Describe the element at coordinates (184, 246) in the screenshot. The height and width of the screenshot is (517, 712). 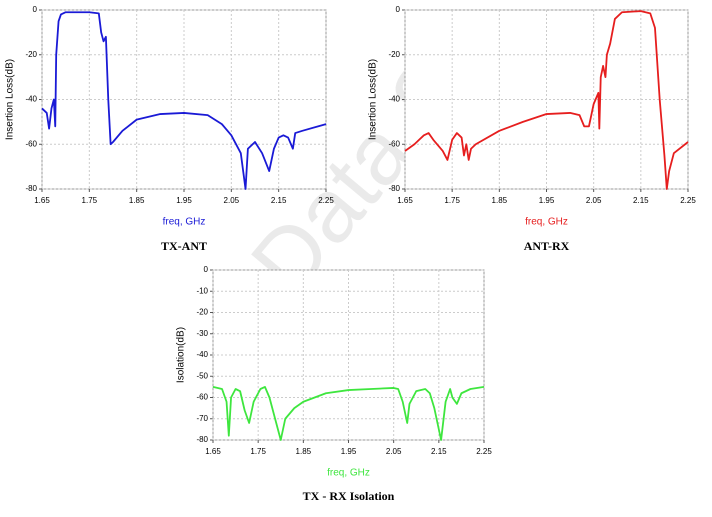
I see `chart-caption: TX-ANT` at that location.